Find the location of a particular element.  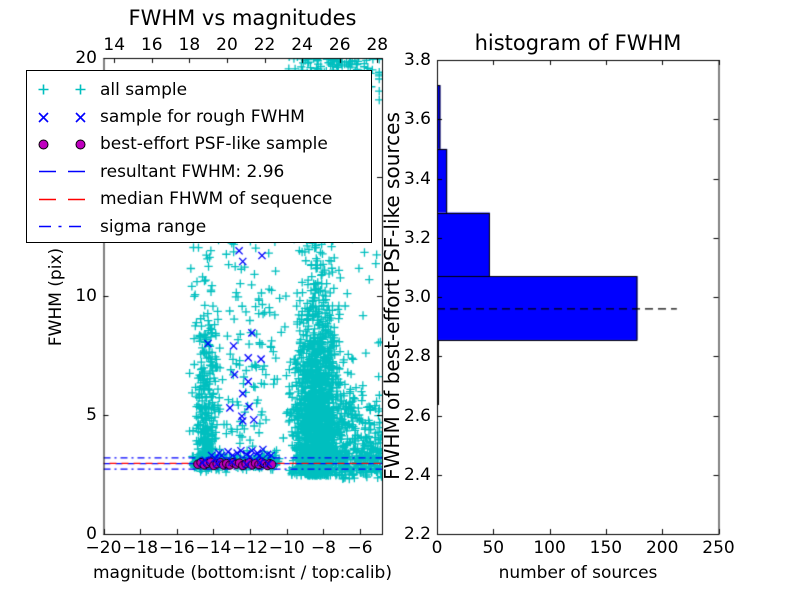

legend-item-median-fwhm: median FHWM of sequence is located at coordinates (202, 199).